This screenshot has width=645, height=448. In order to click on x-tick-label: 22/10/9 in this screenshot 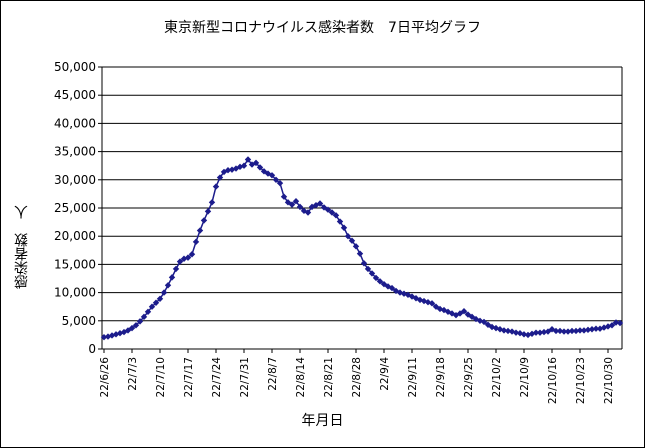, I will do `click(525, 377)`.